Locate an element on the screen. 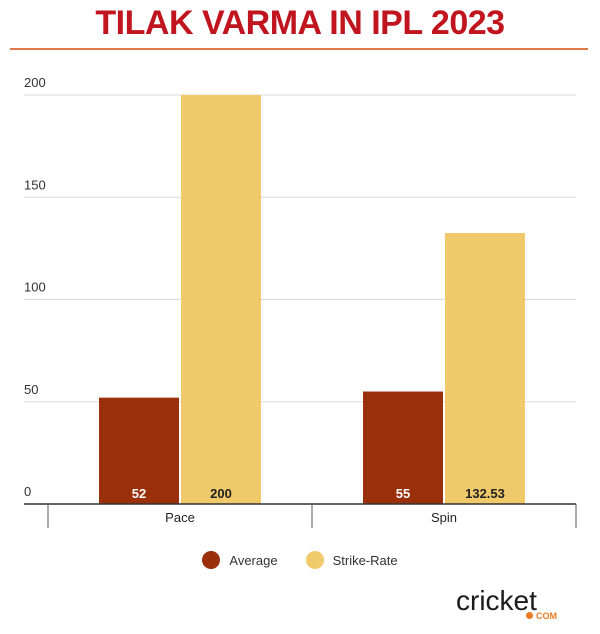 The height and width of the screenshot is (634, 600). cricket-com-logo: cricket COM is located at coordinates (514, 605).